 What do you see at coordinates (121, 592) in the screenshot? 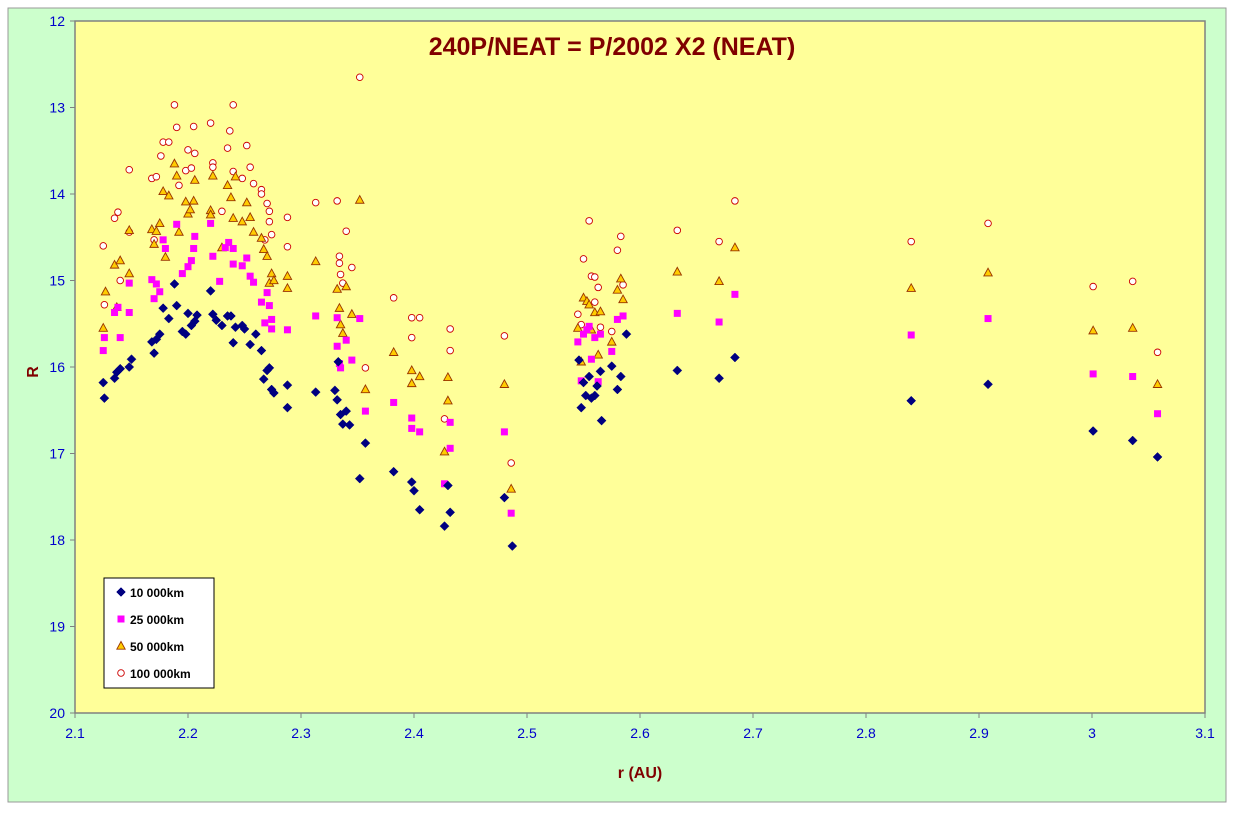
I see `legend-marker` at bounding box center [121, 592].